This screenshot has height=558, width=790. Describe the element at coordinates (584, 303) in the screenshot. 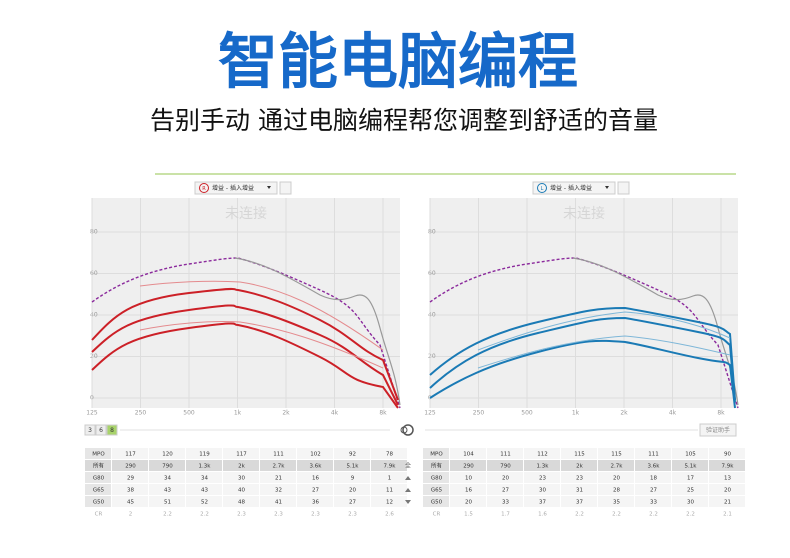

I see `plot-area` at that location.